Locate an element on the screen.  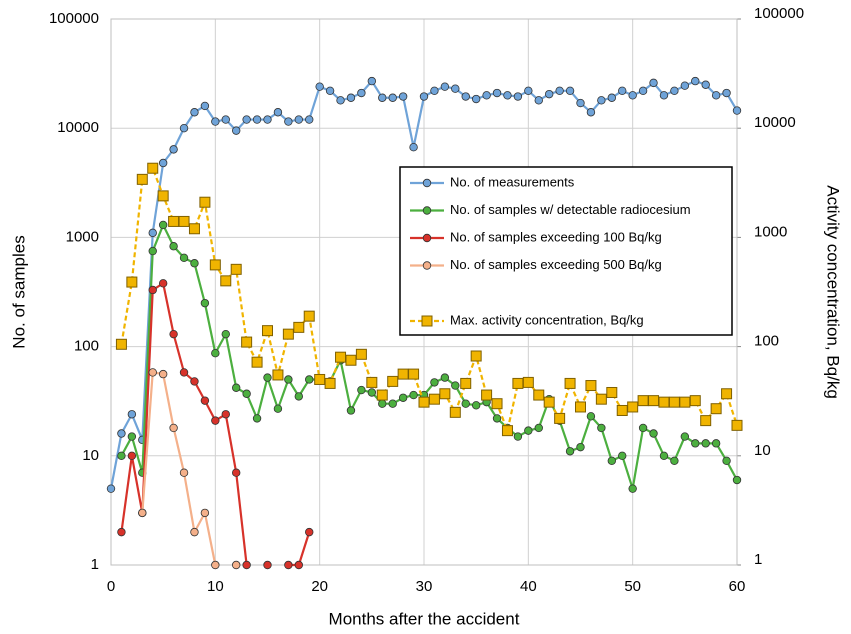
x-axis-label: Months after the accident is located at coordinates (424, 618).